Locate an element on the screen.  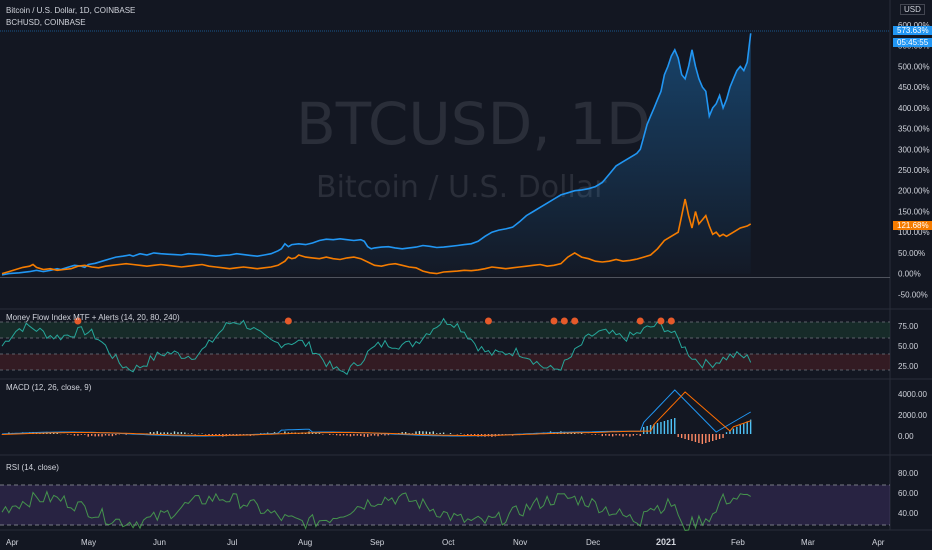
x-axis-tick-label: Jul is located at coordinates (232, 542).